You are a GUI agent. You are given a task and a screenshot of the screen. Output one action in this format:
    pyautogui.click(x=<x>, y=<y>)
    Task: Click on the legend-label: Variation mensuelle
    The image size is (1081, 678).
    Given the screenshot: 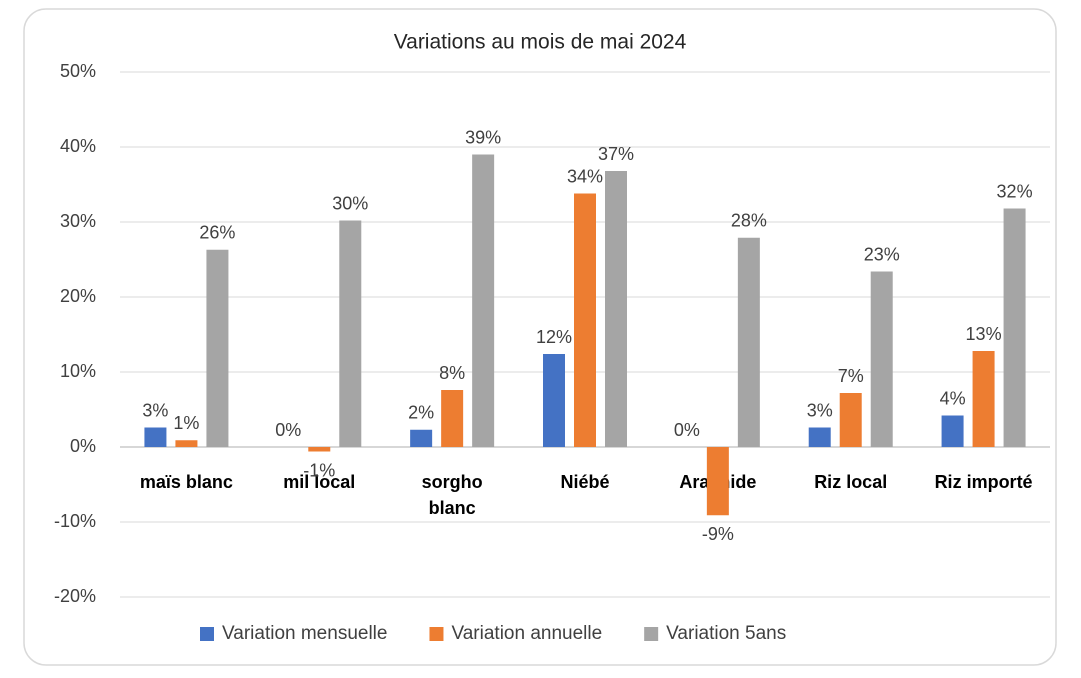 What is the action you would take?
    pyautogui.click(x=304, y=633)
    